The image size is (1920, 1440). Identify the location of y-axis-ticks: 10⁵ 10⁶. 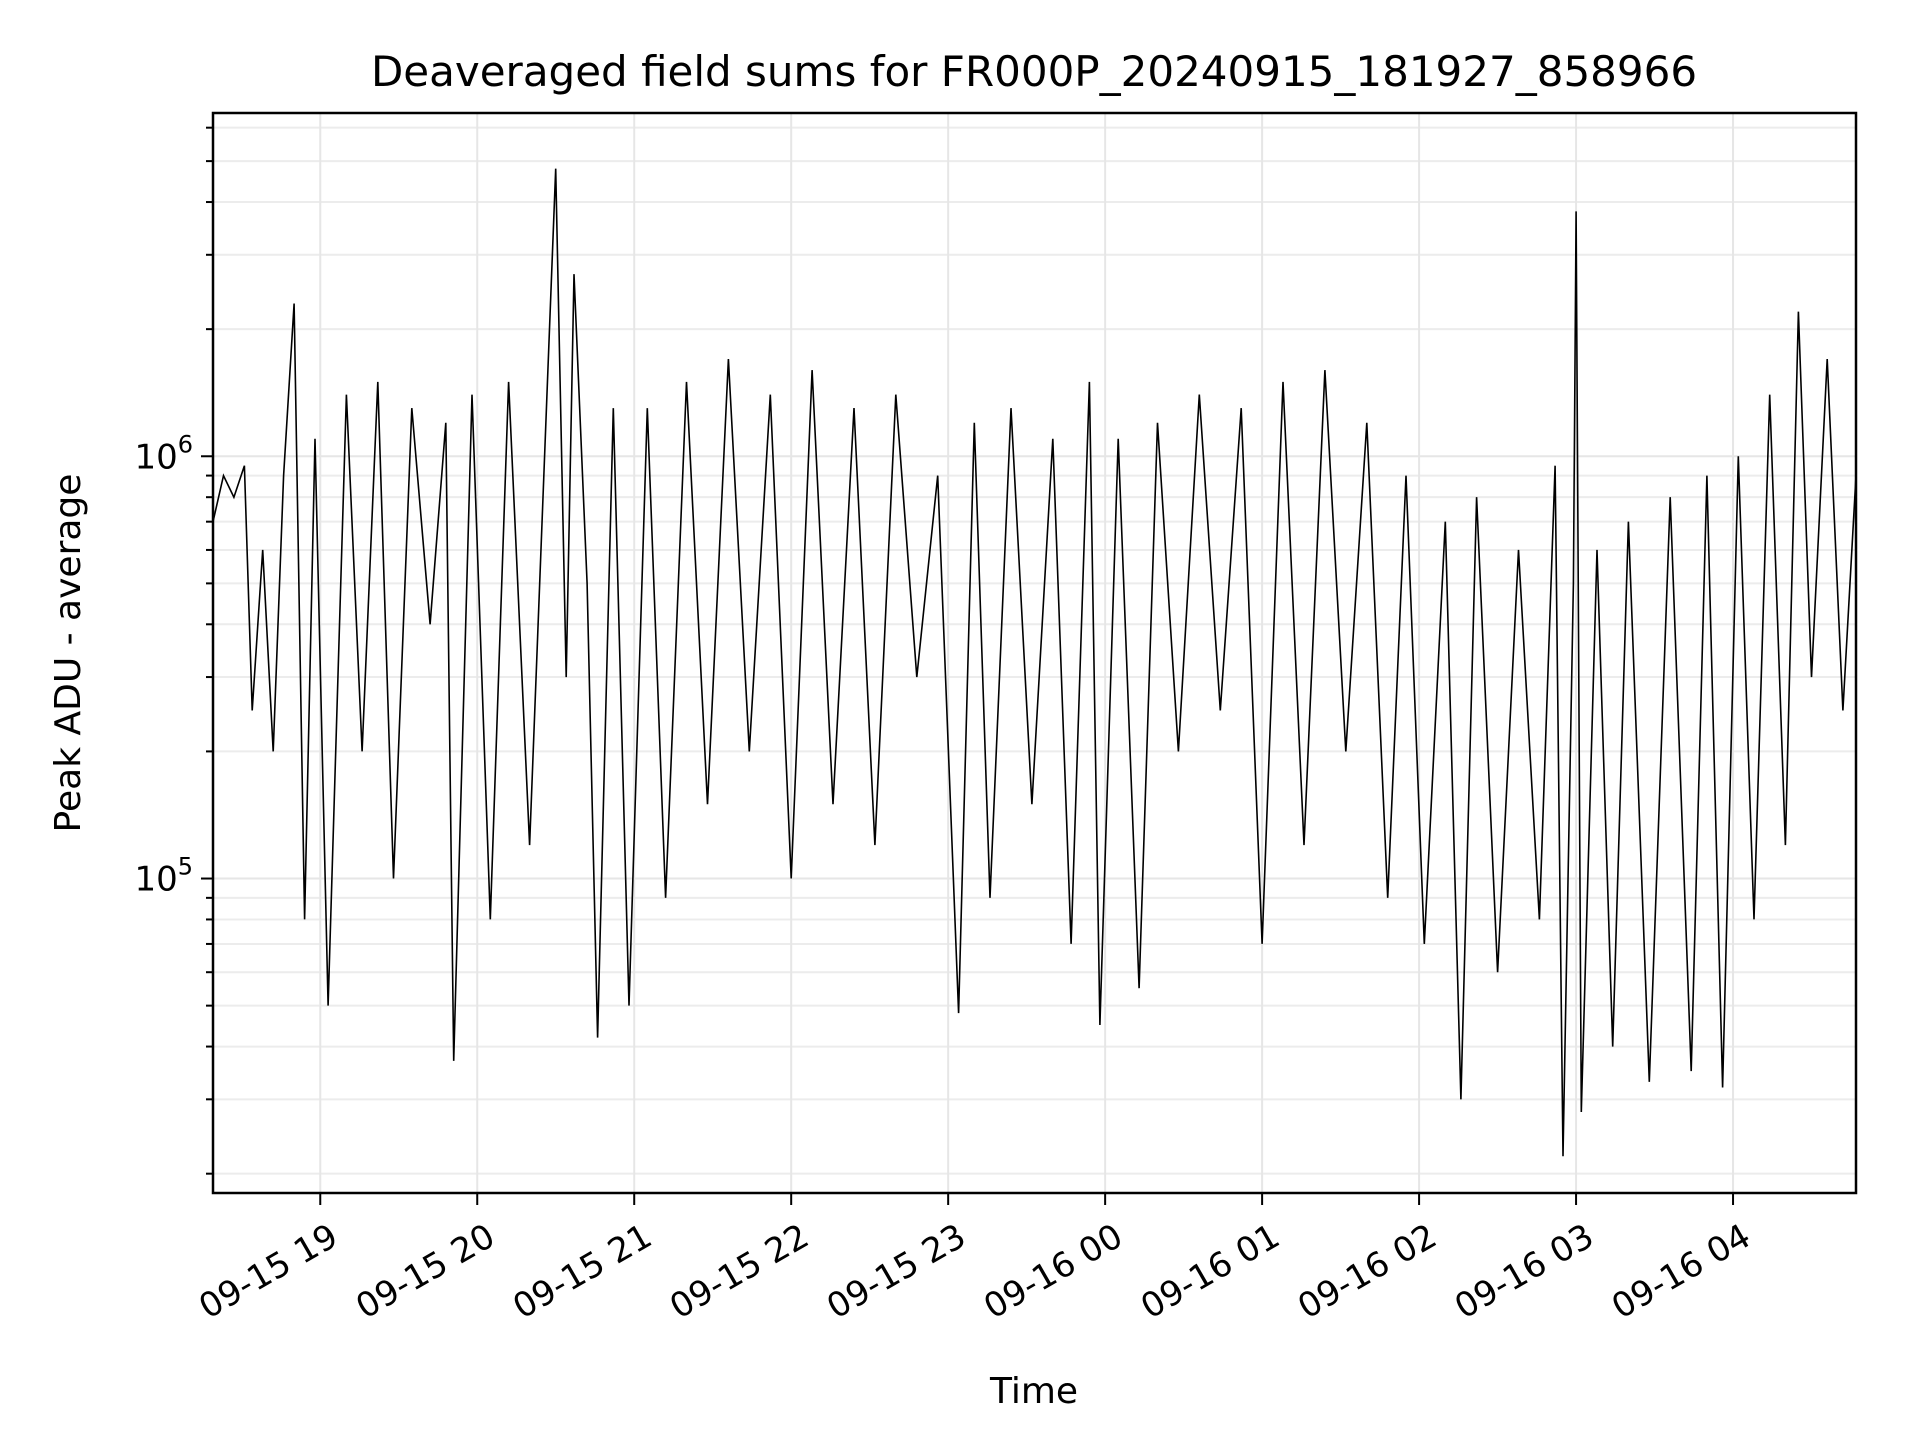
(173, 650).